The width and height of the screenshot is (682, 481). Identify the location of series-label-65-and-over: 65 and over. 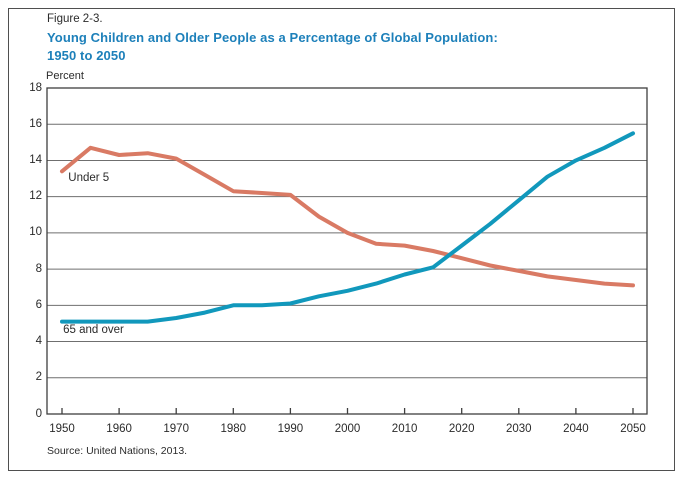
(93, 330).